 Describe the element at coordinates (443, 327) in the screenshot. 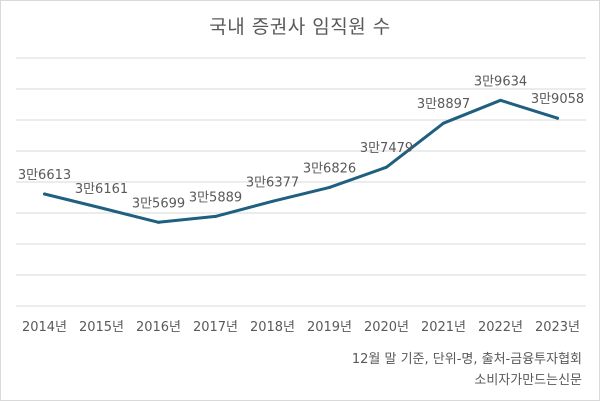

I see `x-tick-label: 2021년` at that location.